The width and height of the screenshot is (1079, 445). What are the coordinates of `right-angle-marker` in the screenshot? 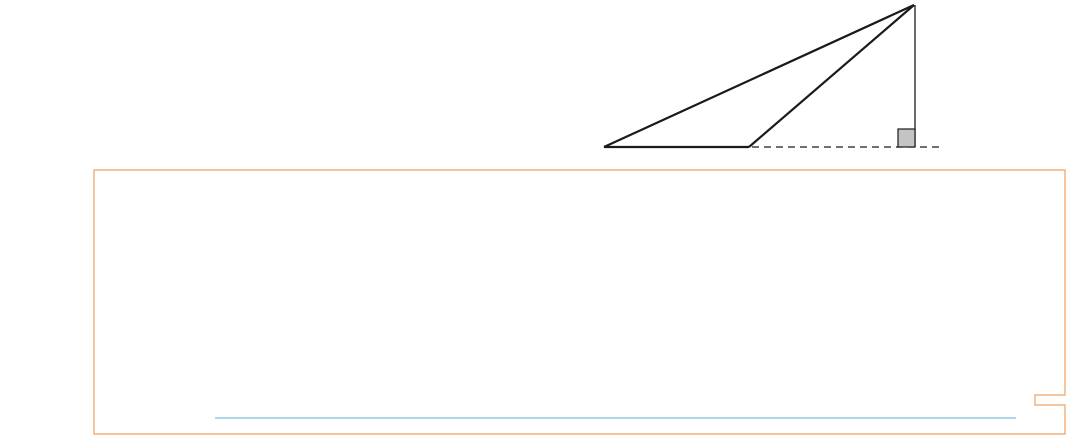 It's located at (906, 138).